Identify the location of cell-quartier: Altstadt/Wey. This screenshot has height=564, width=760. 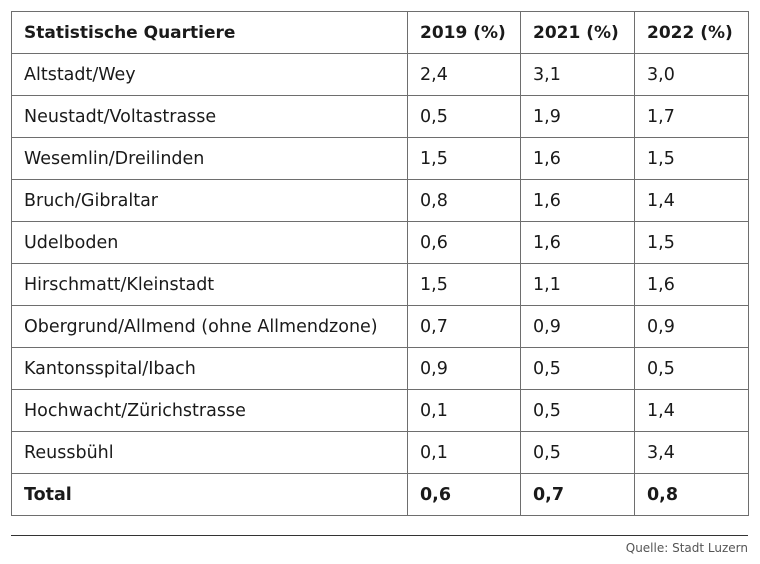
(209, 74).